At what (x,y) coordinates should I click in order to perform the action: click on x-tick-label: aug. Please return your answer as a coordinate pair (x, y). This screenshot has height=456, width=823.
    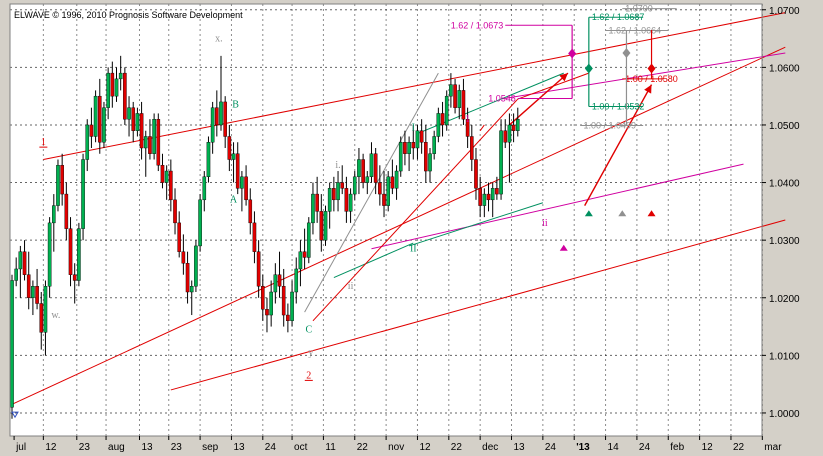
    Looking at the image, I should click on (116, 447).